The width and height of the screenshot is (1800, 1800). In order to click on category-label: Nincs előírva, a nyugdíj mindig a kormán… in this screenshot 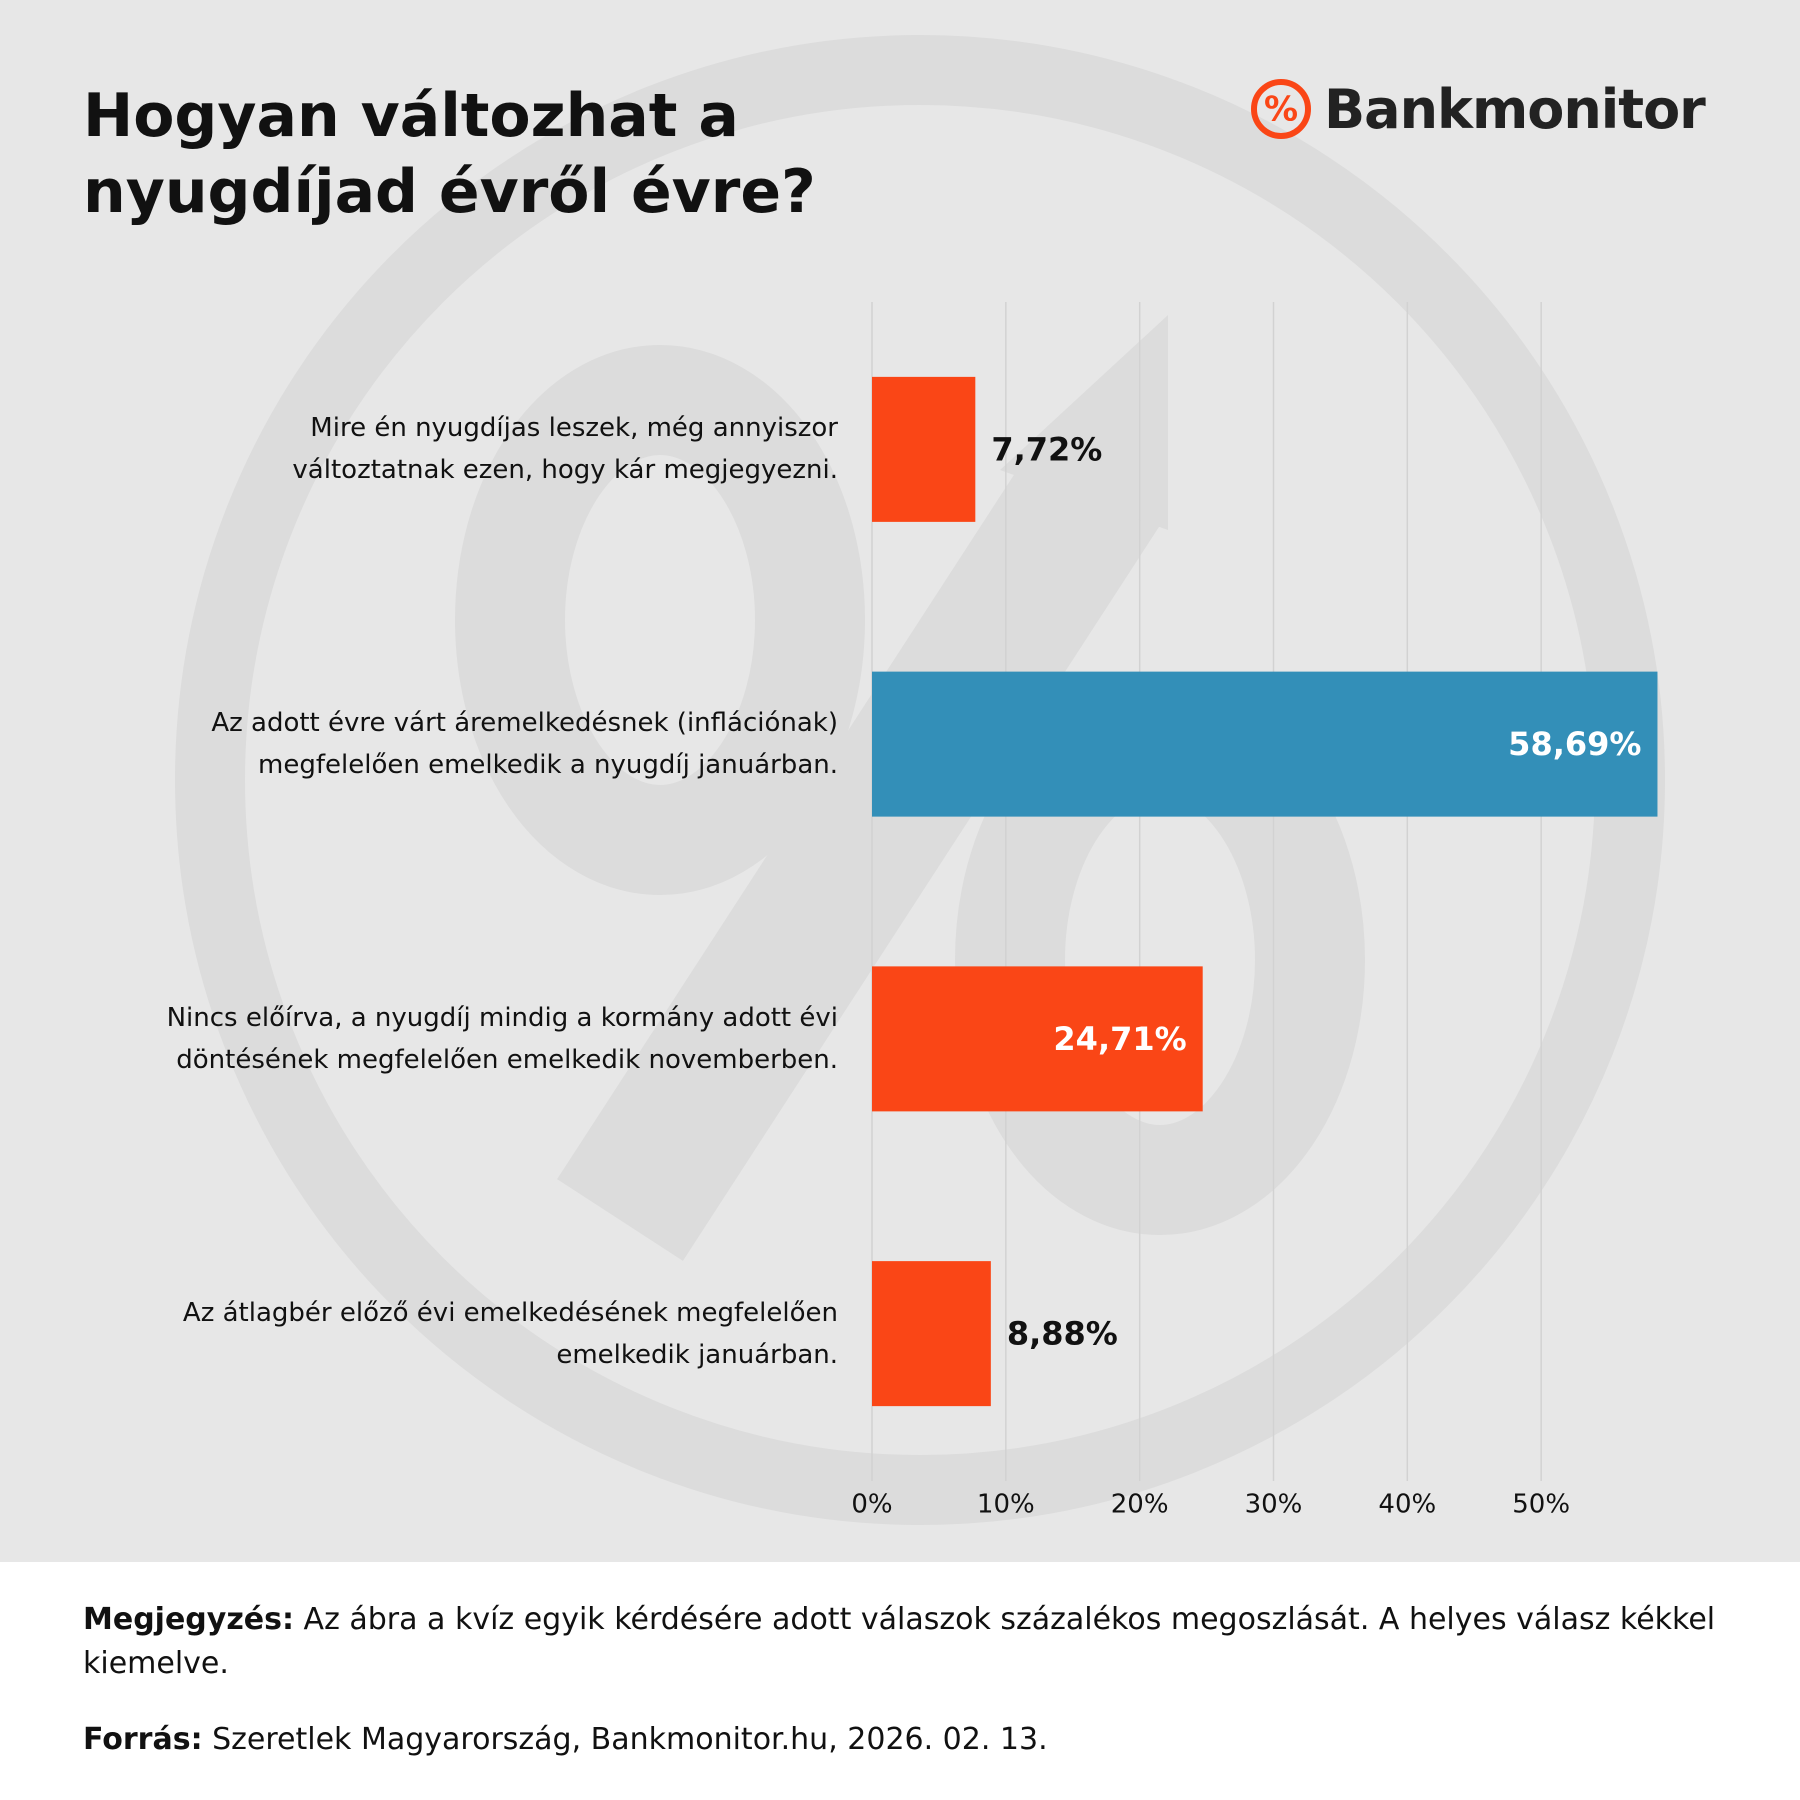, I will do `click(502, 1038)`.